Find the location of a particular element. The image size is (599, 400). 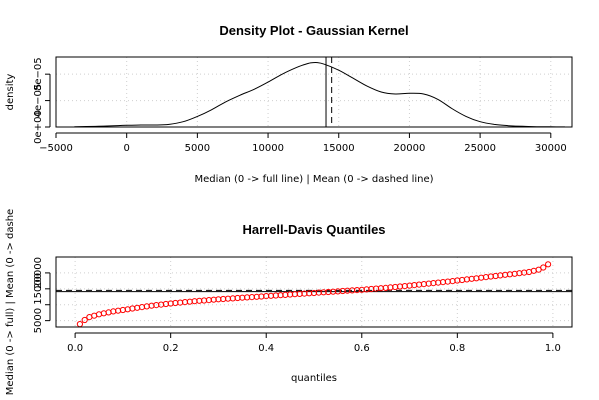

density-x-tick-label: 10000 is located at coordinates (268, 148).